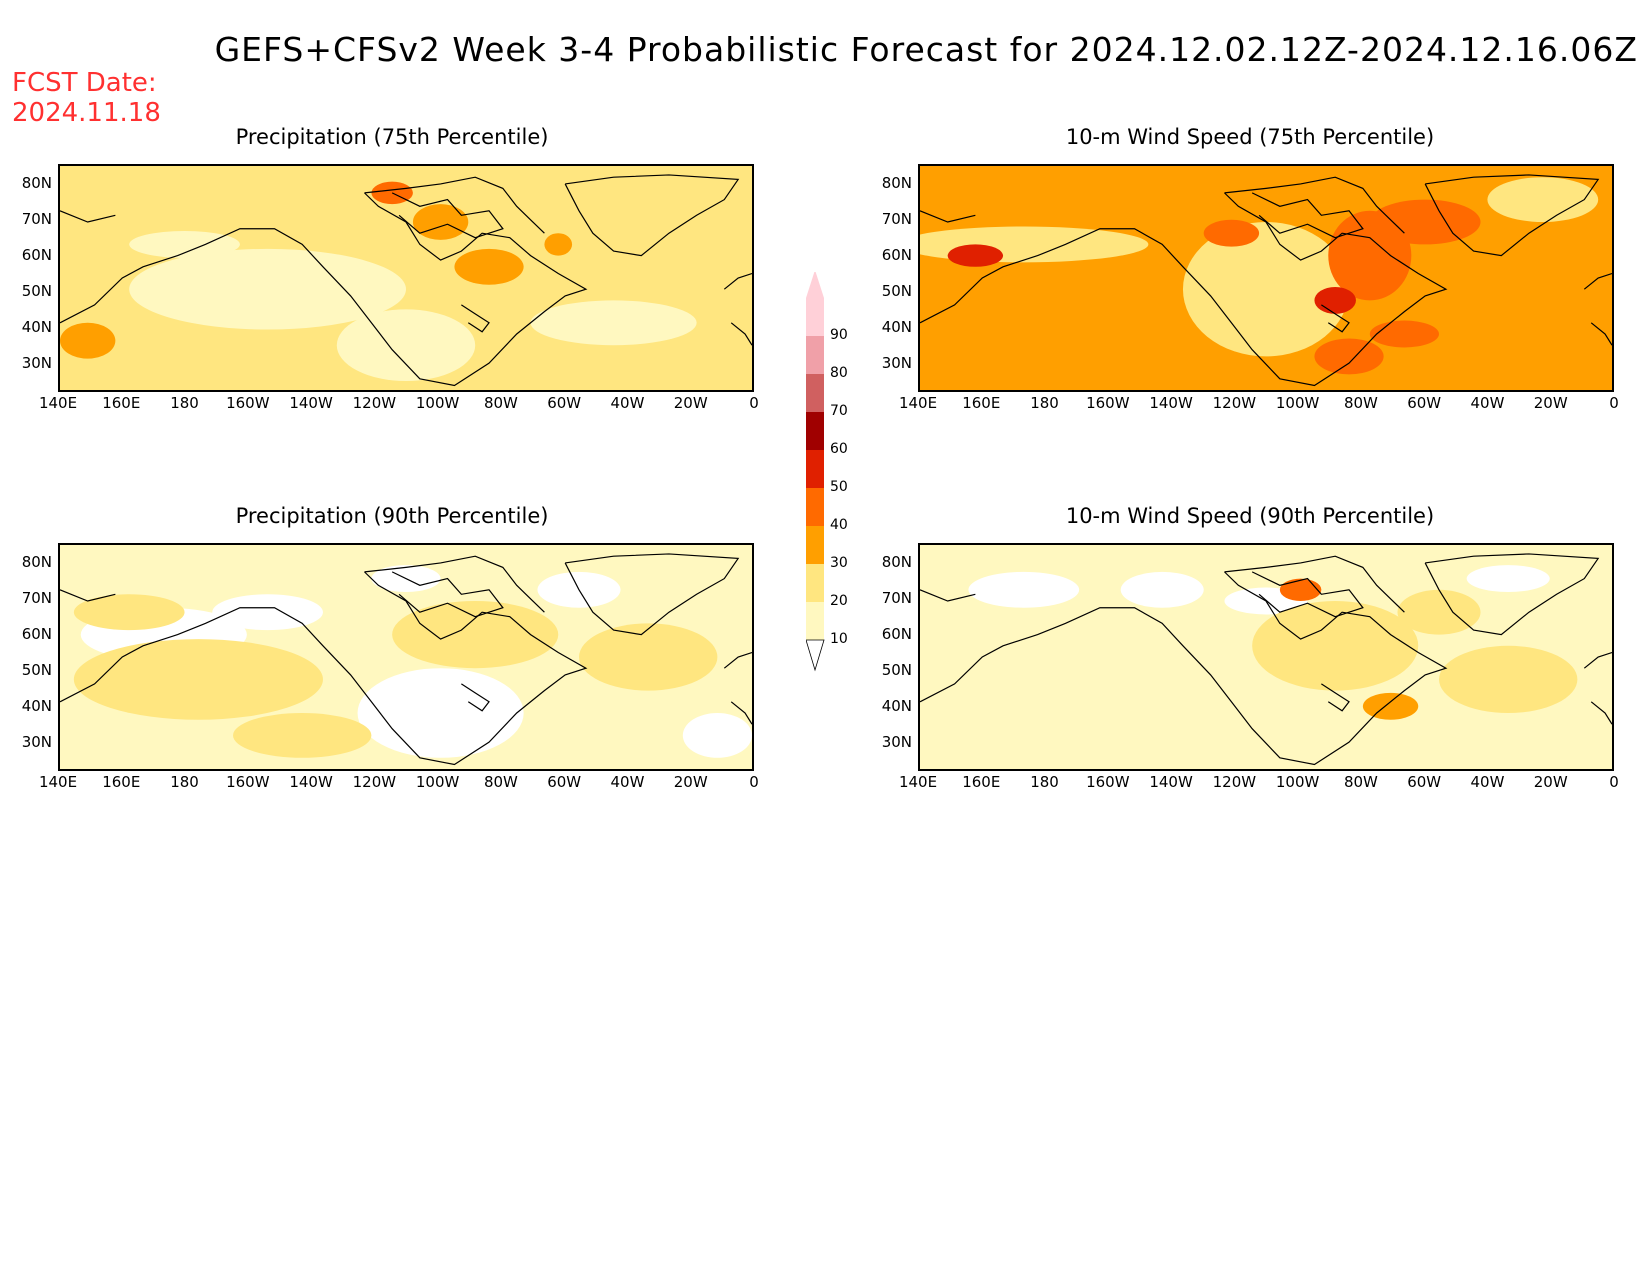  Describe the element at coordinates (839, 373) in the screenshot. I see `colorbar-tick-label: 80` at that location.